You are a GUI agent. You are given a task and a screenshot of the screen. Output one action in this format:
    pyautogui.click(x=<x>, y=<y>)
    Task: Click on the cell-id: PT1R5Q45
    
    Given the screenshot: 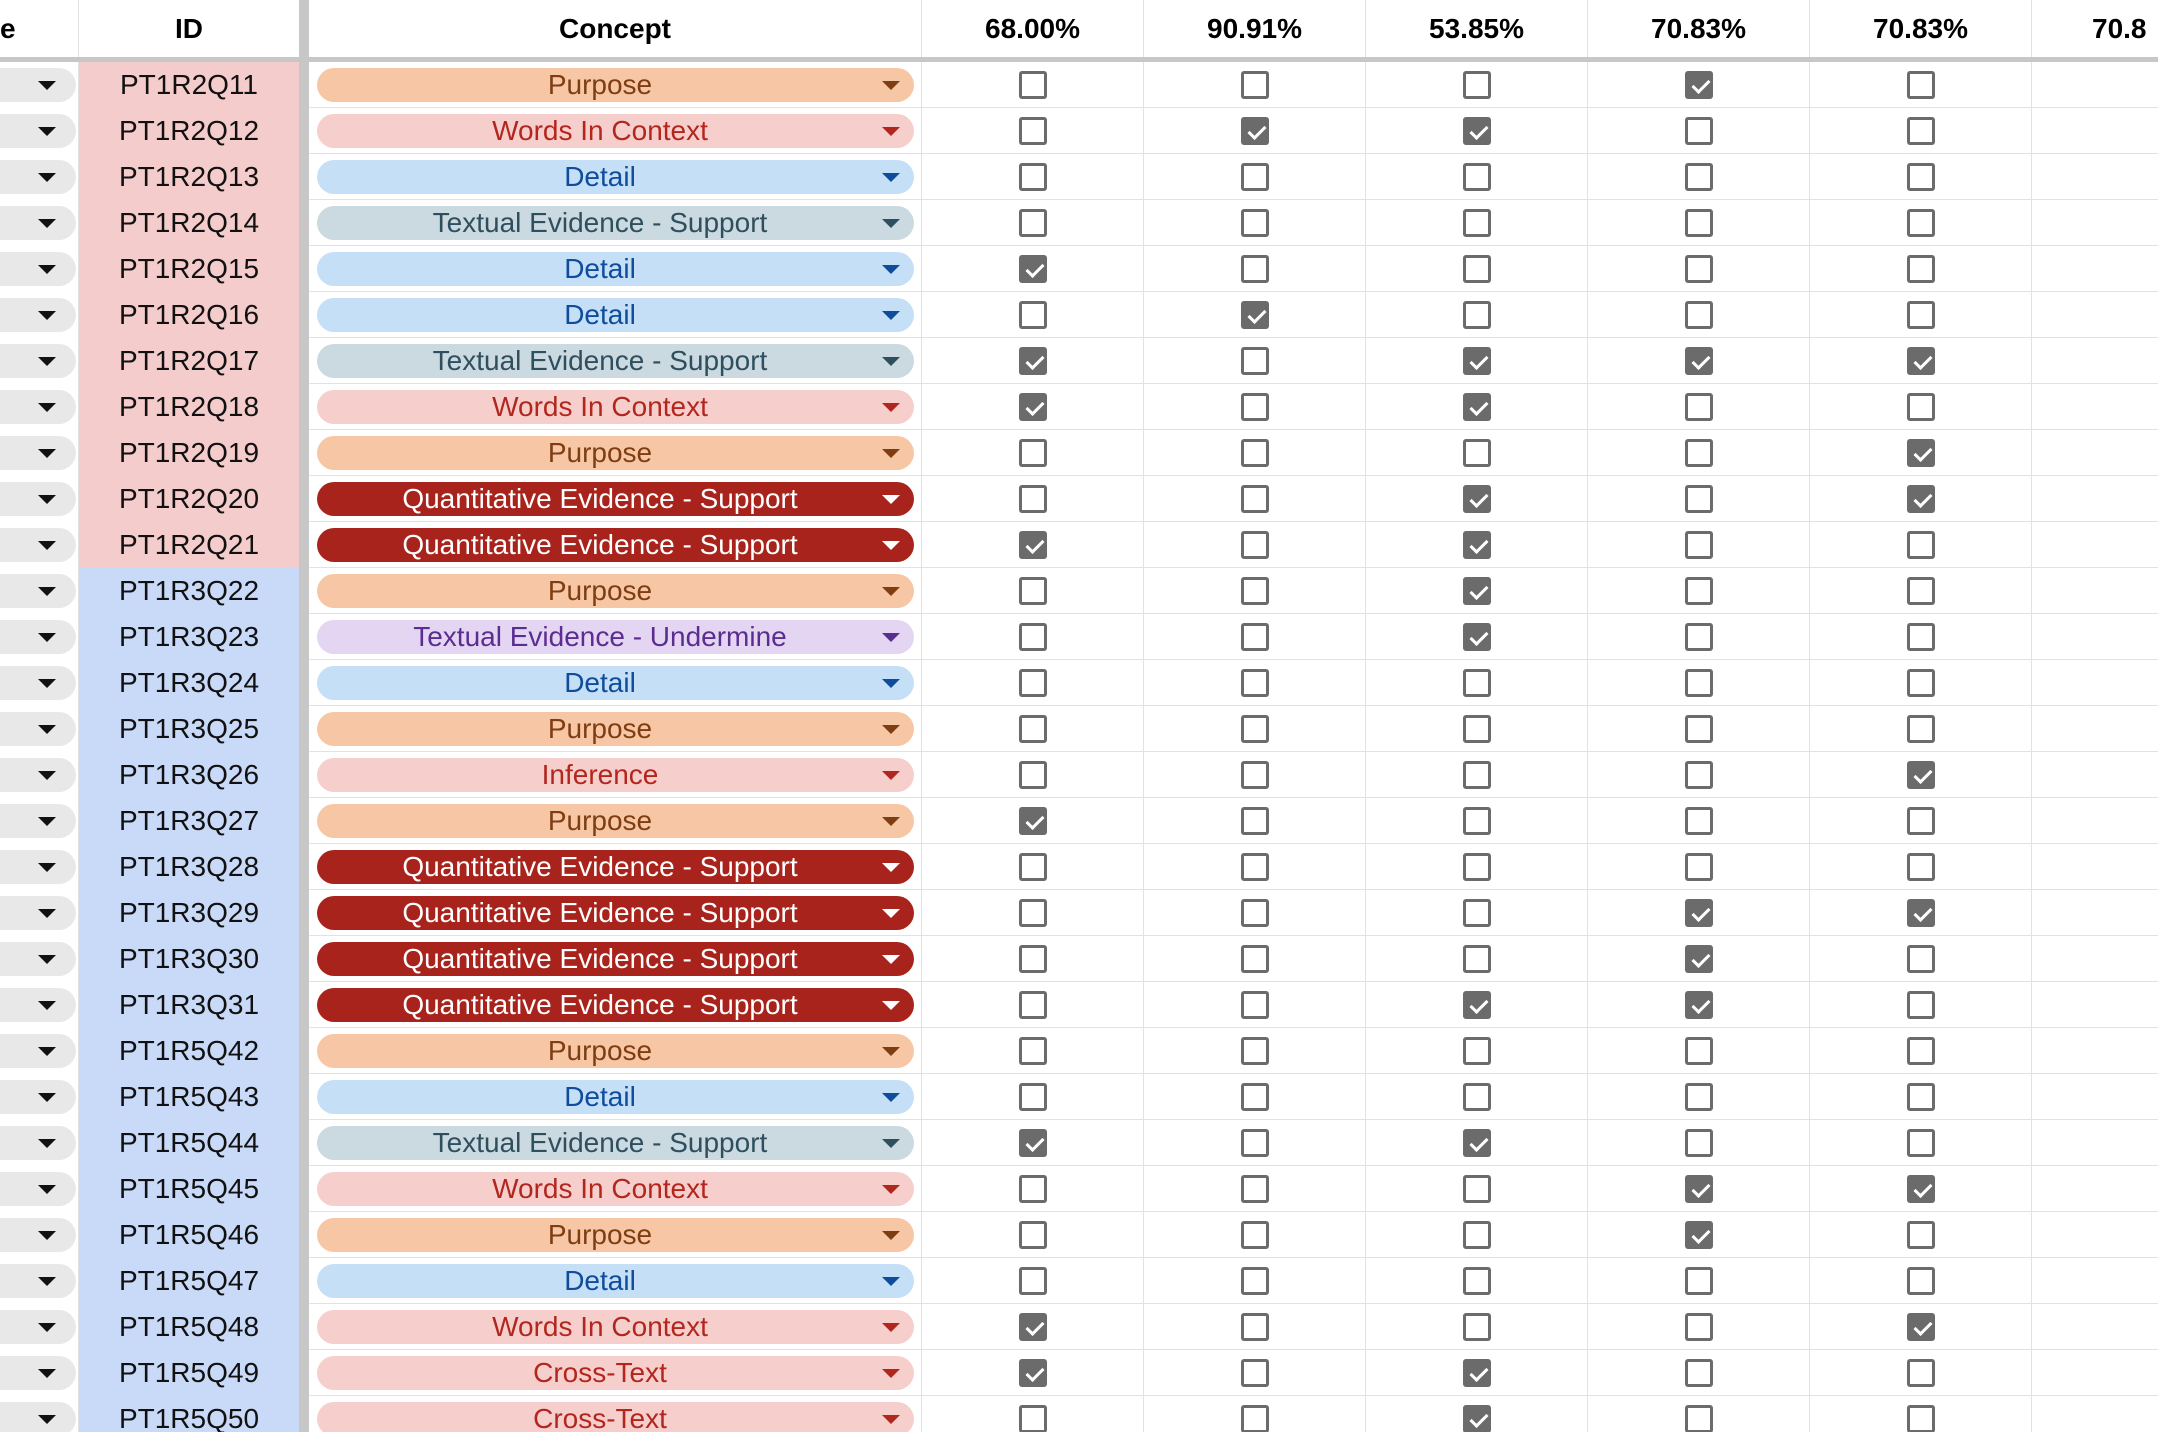 What is the action you would take?
    pyautogui.click(x=189, y=1189)
    